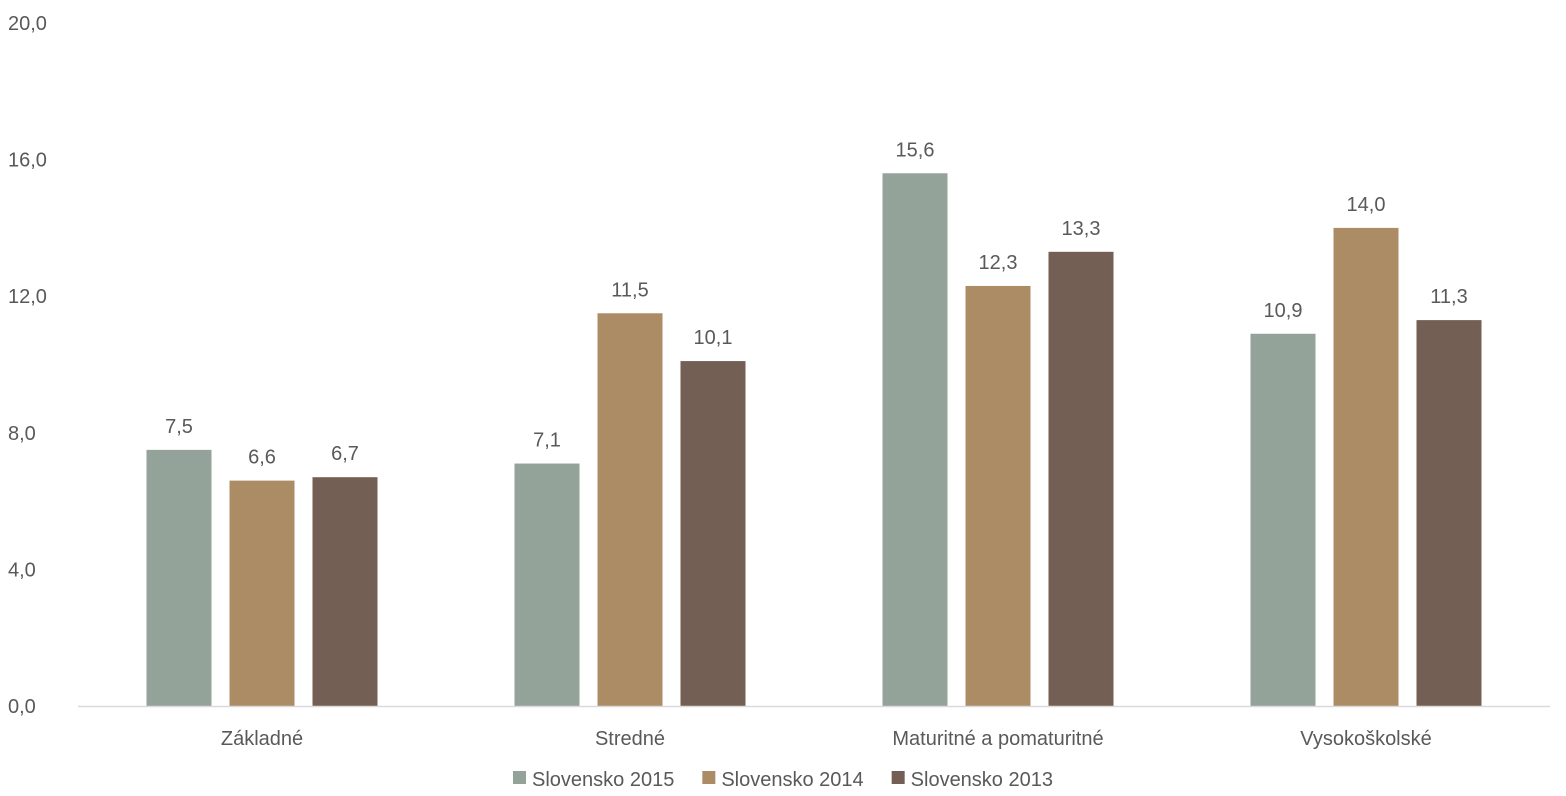 The image size is (1566, 796). Describe the element at coordinates (262, 739) in the screenshot. I see `x-tick-label: Základné` at that location.